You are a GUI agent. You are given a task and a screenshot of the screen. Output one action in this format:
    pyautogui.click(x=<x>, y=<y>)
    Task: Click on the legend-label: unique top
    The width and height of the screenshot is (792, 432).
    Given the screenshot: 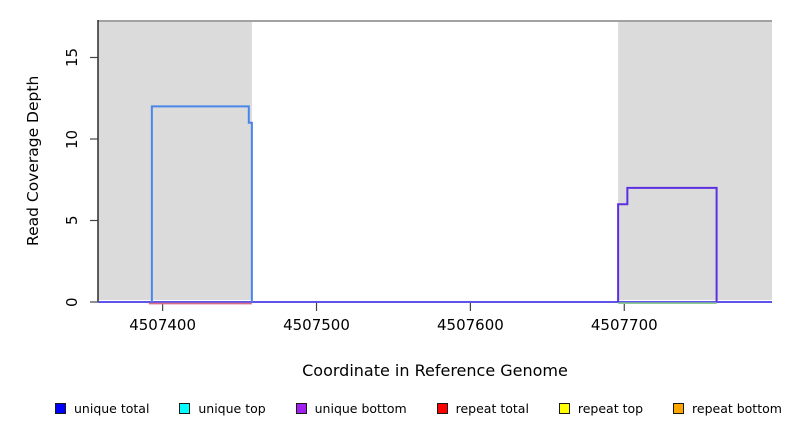 What is the action you would take?
    pyautogui.click(x=232, y=408)
    